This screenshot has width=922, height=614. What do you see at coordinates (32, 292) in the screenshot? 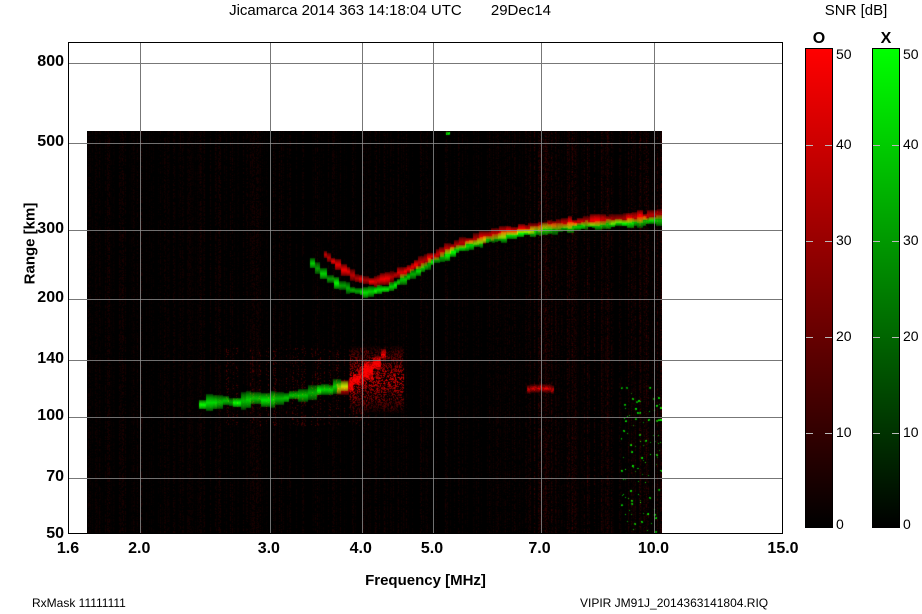
I see `y-axis-tick-labels: 800 500 300 200 140 100 70 50` at bounding box center [32, 292].